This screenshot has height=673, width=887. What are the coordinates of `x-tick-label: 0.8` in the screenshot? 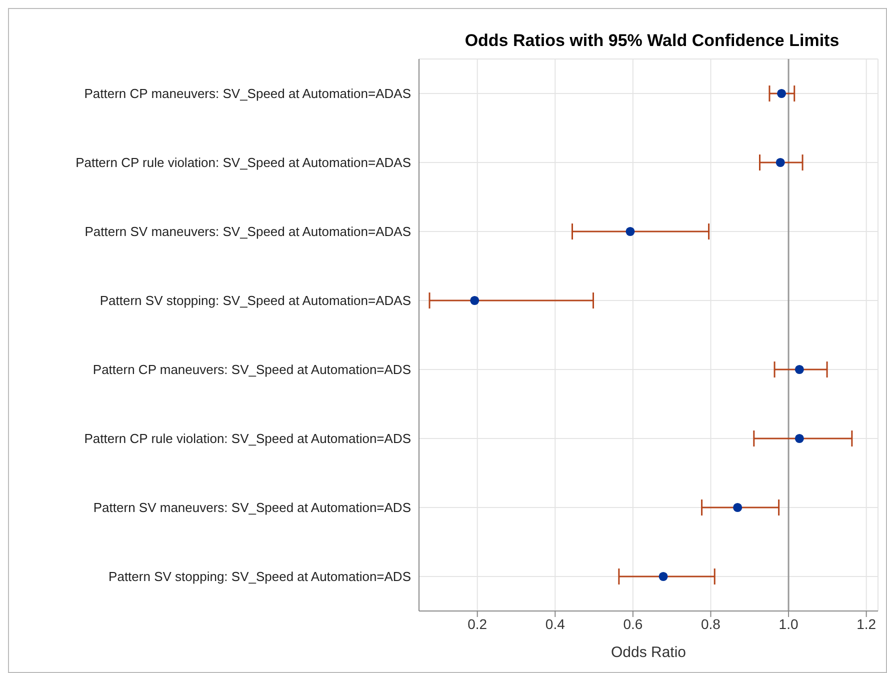 It's located at (711, 624).